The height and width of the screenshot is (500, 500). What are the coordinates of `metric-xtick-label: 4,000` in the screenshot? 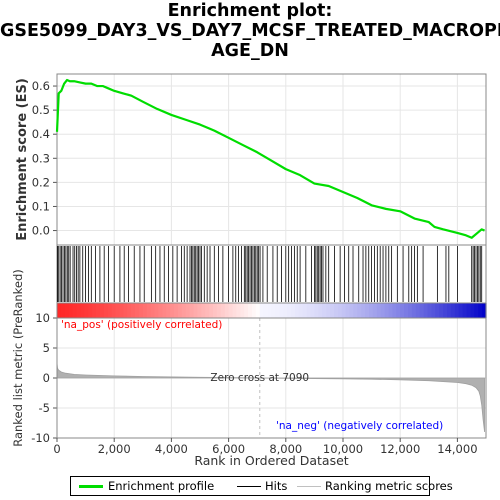 It's located at (171, 449).